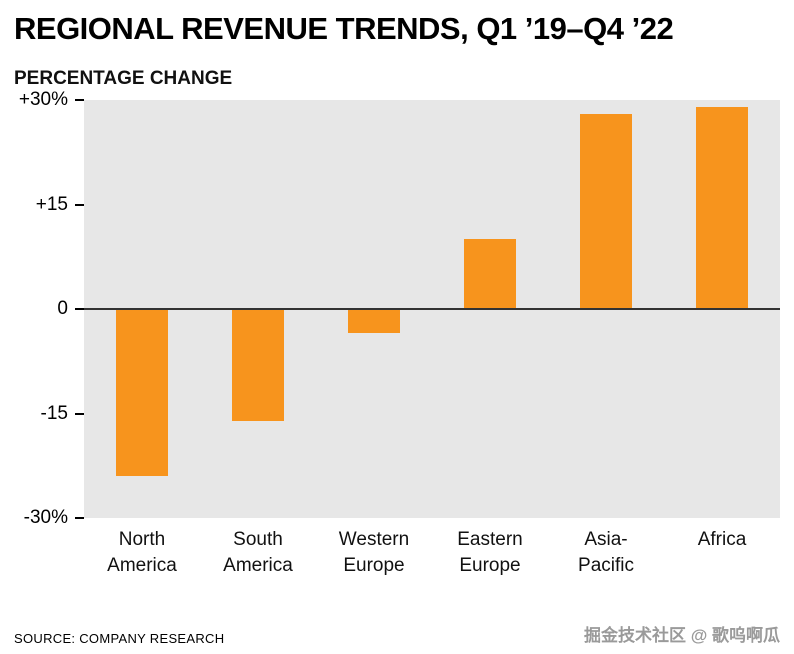 The height and width of the screenshot is (654, 794). Describe the element at coordinates (123, 79) in the screenshot. I see `chart-subtitle: PERCENTAGE CHANGE` at that location.